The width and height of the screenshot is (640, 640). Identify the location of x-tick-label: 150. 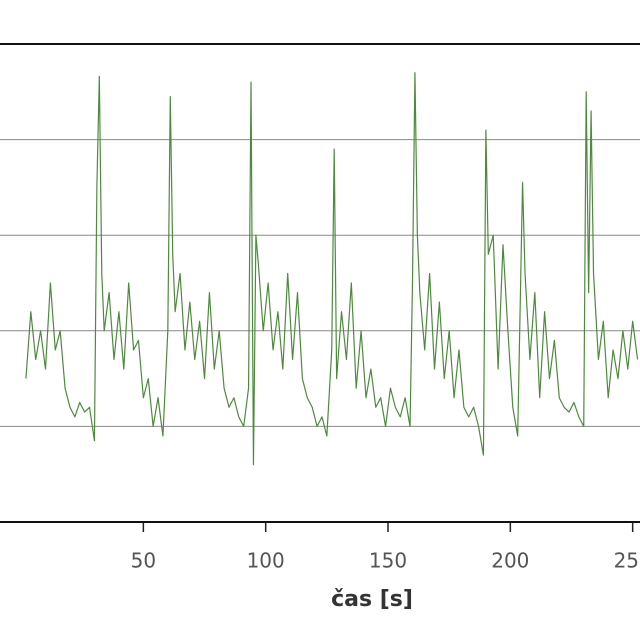
(388, 561).